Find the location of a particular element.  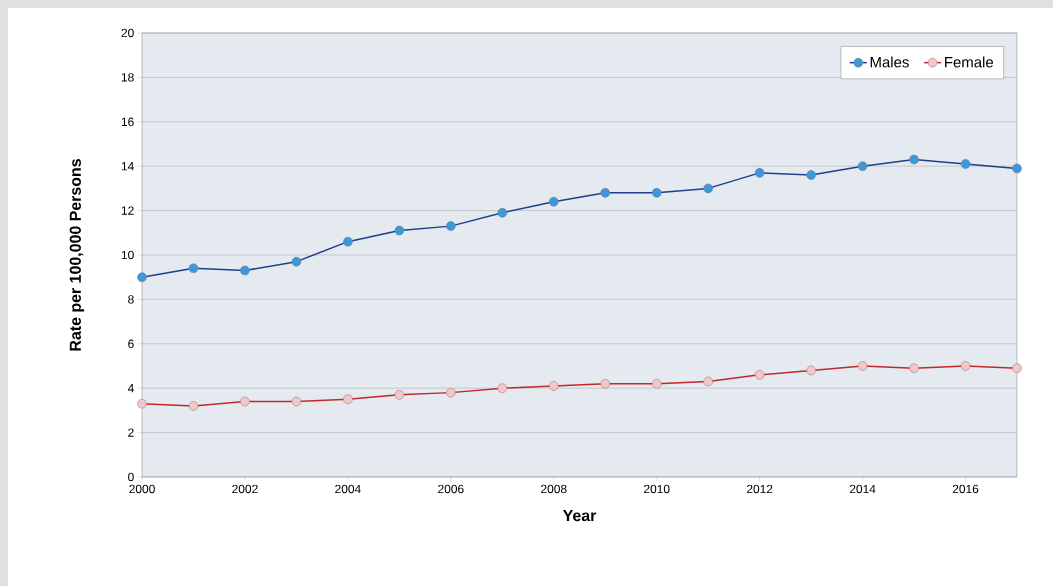

y-tick-label: 8 is located at coordinates (131, 299).